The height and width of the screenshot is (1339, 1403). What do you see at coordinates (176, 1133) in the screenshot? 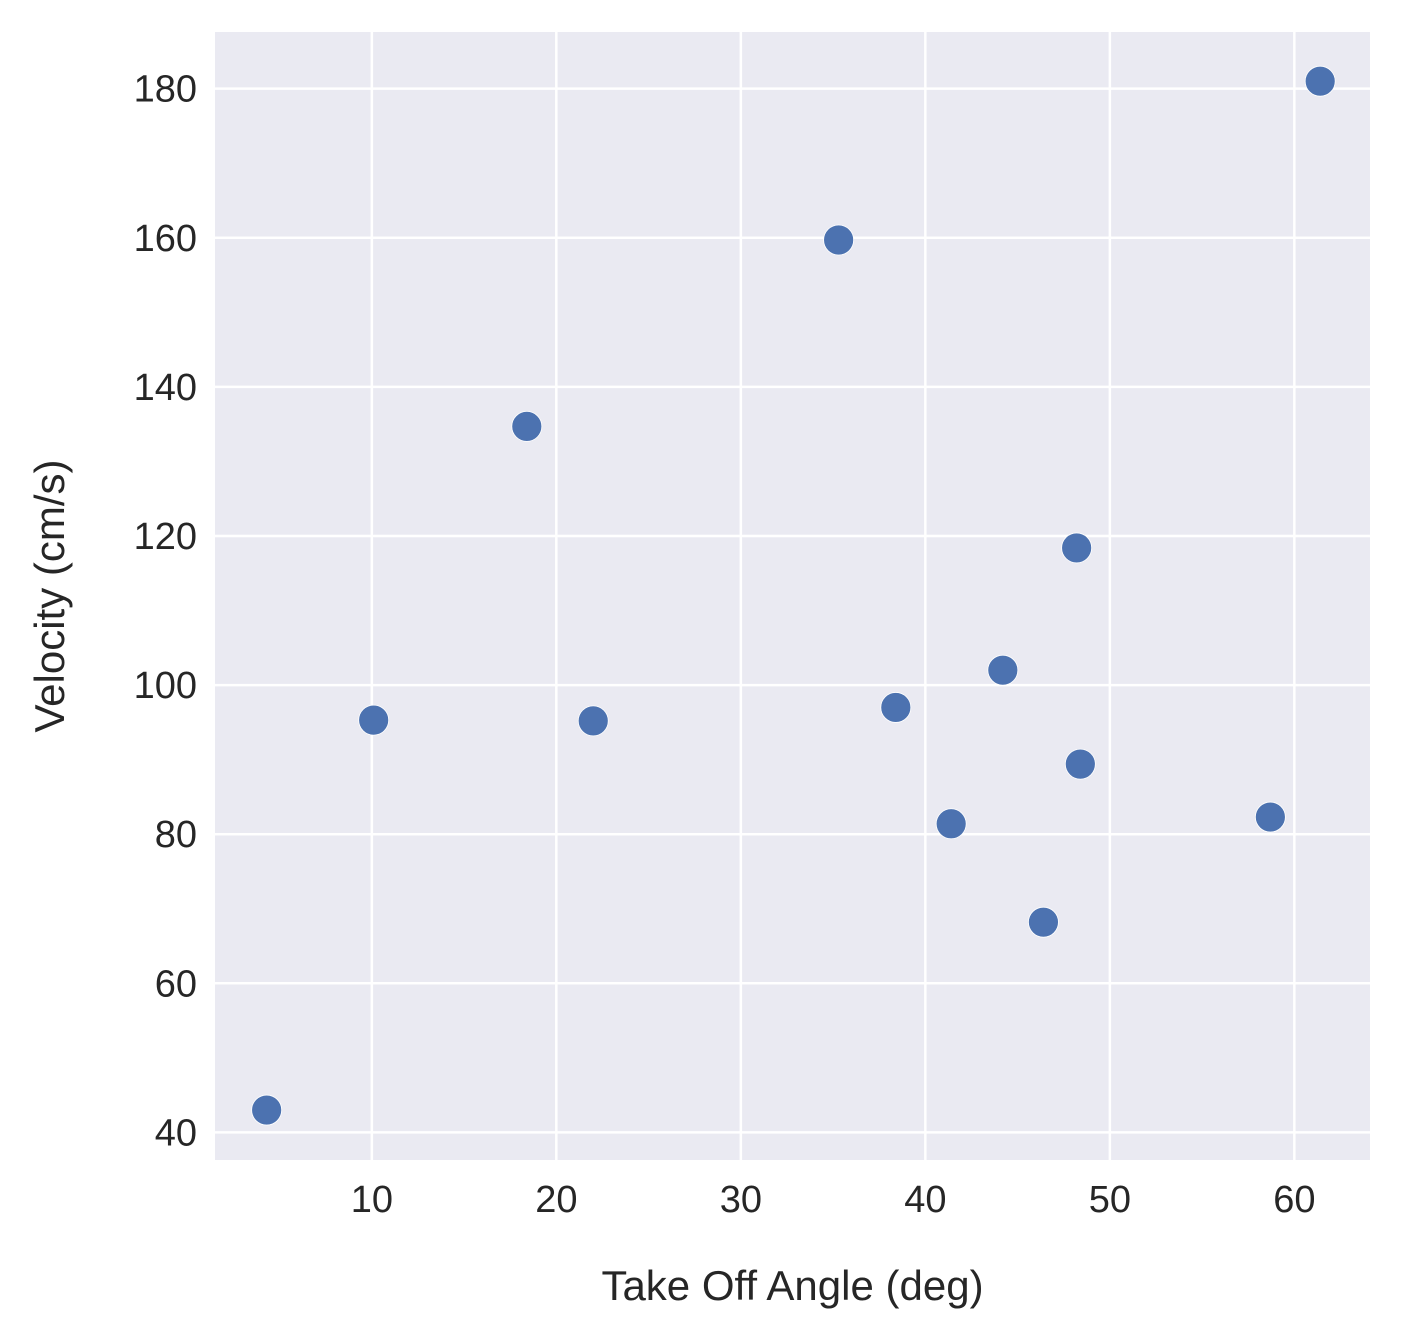
I see `y-tick-label: 40` at bounding box center [176, 1133].